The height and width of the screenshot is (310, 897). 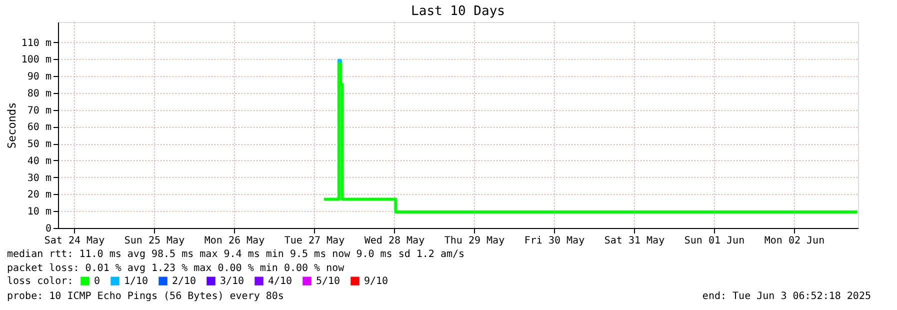 I want to click on text: end: Tue Jun 3 06:52:18 2025, so click(x=786, y=296).